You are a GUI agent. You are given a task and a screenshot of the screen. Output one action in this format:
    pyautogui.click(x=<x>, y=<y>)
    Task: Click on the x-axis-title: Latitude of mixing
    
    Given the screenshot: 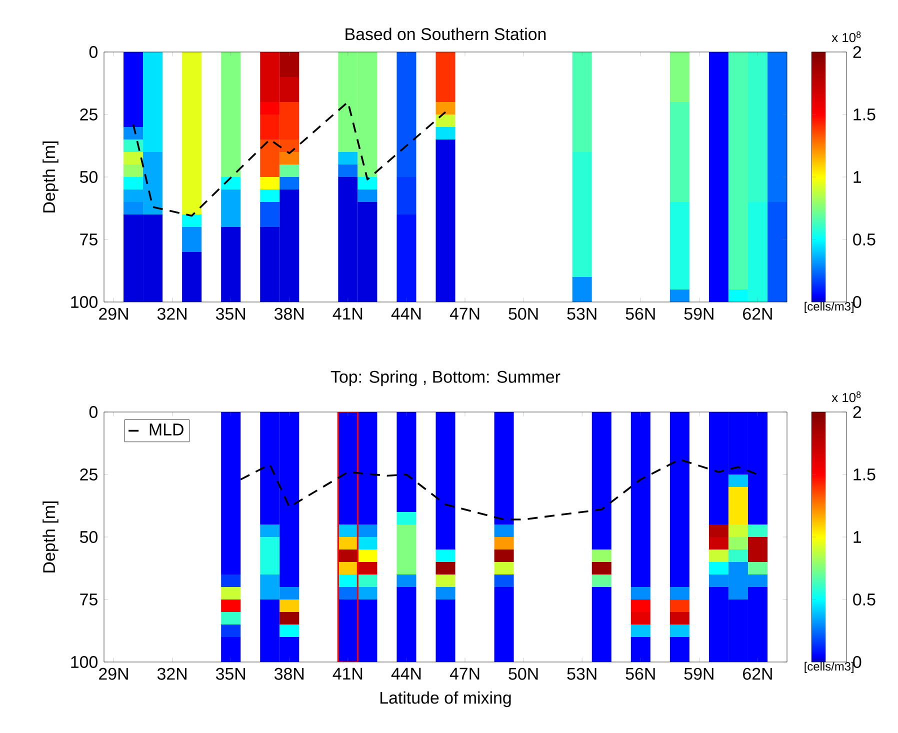 What is the action you would take?
    pyautogui.click(x=445, y=699)
    